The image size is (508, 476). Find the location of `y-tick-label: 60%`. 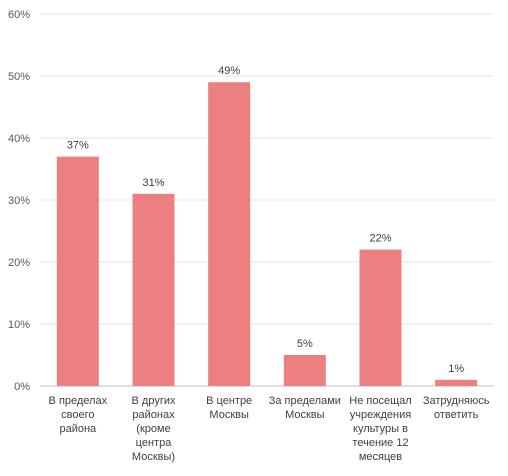

y-tick-label: 60% is located at coordinates (19, 15).